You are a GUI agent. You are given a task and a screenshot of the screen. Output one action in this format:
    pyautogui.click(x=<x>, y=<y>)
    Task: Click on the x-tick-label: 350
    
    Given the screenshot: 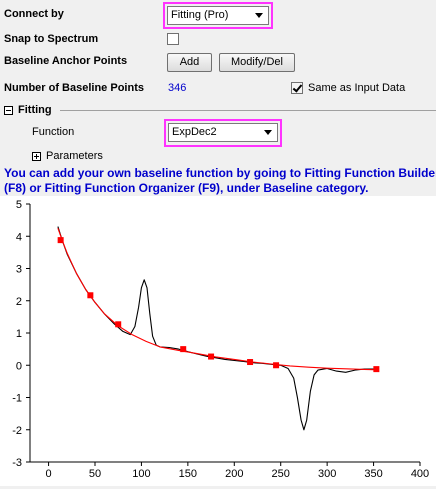 What is the action you would take?
    pyautogui.click(x=373, y=474)
    